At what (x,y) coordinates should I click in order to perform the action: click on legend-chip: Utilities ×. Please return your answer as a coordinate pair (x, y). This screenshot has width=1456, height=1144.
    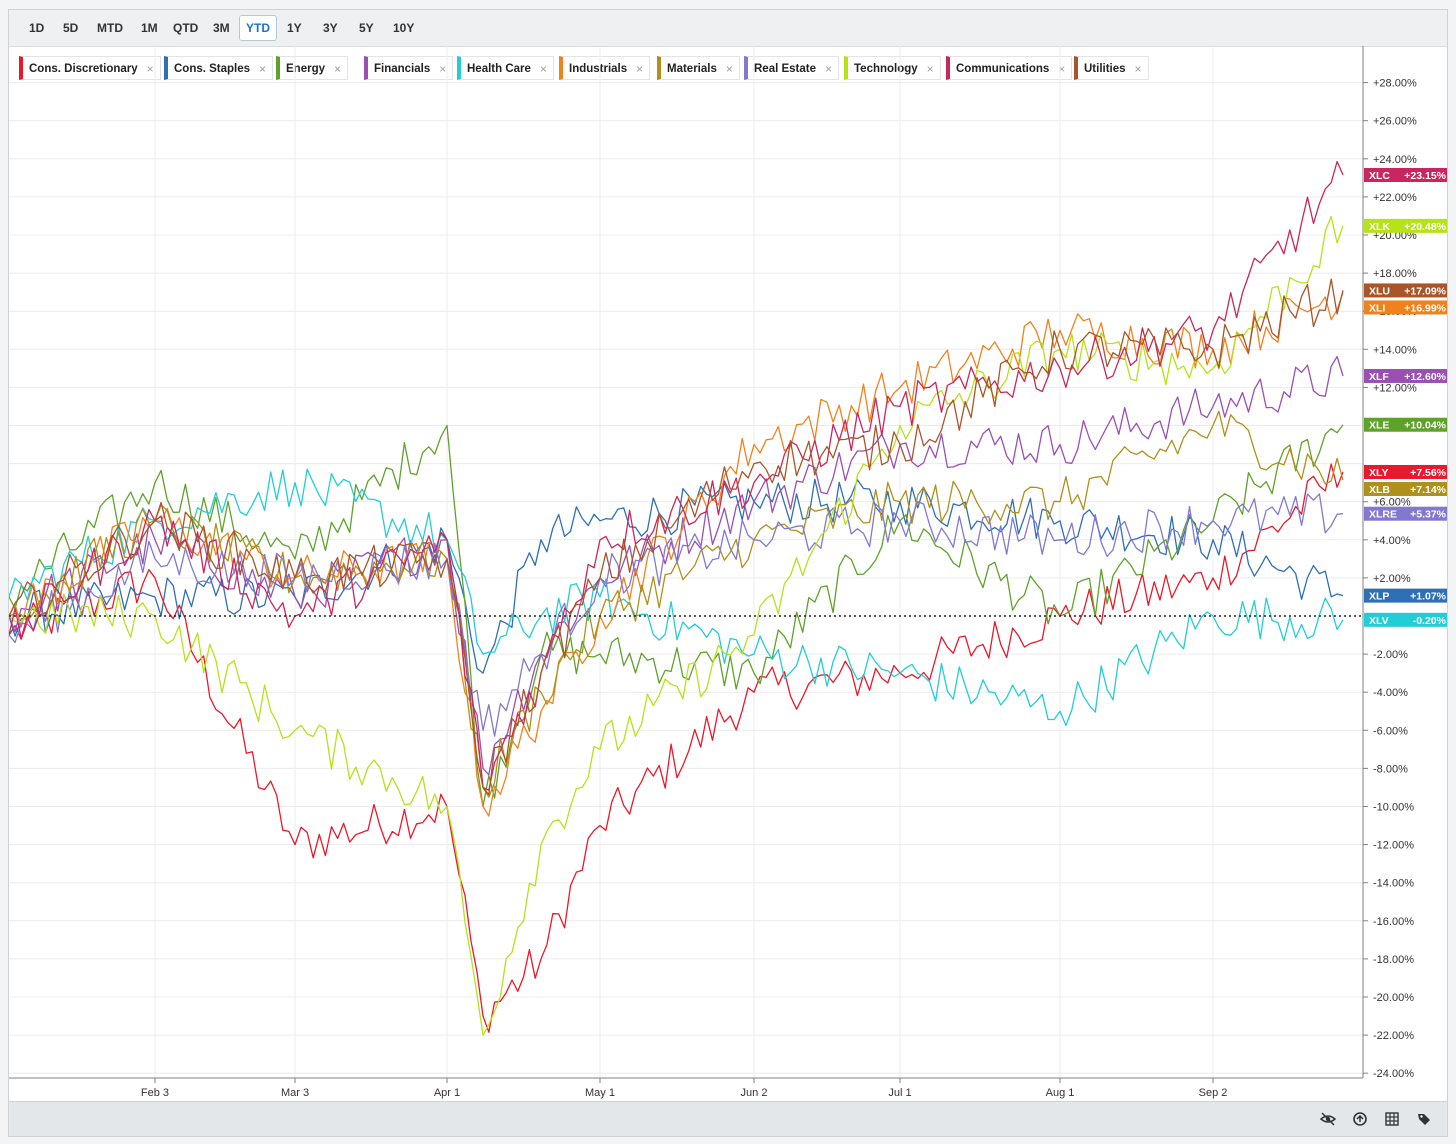
    Looking at the image, I should click on (1111, 68).